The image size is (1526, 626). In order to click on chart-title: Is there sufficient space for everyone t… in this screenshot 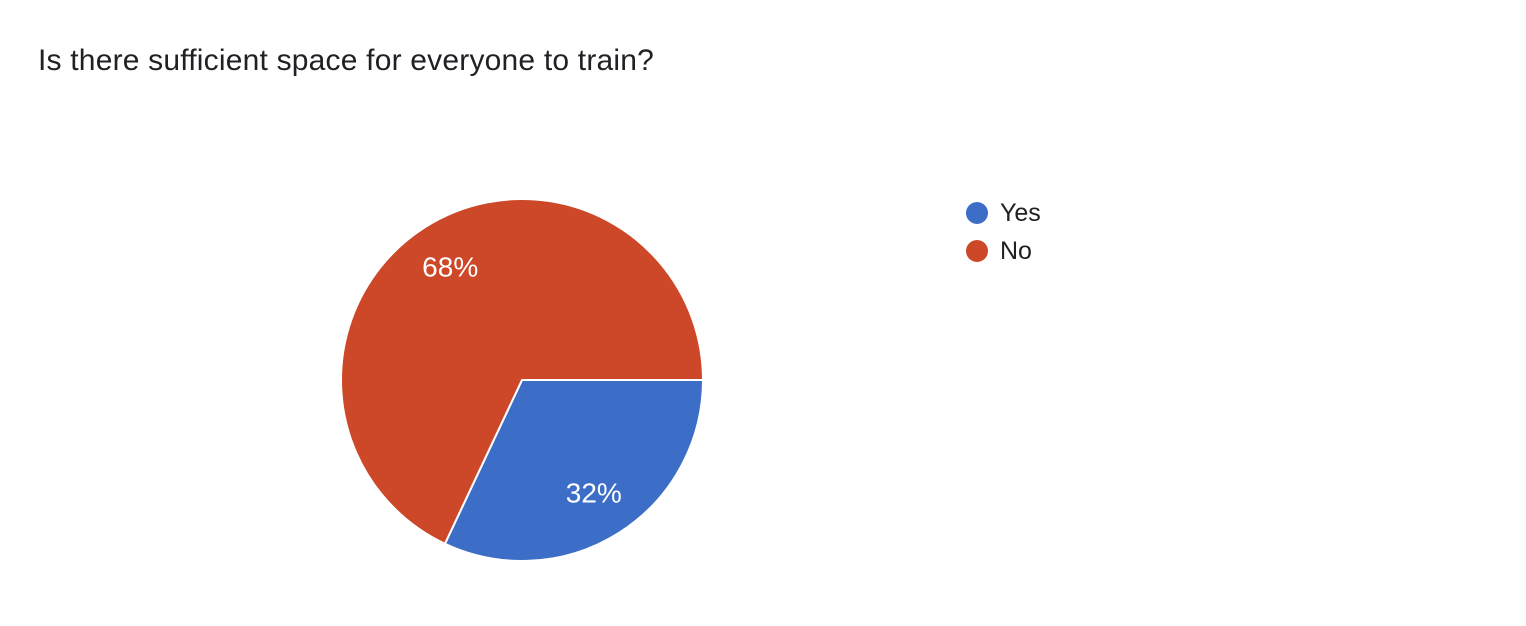, I will do `click(346, 60)`.